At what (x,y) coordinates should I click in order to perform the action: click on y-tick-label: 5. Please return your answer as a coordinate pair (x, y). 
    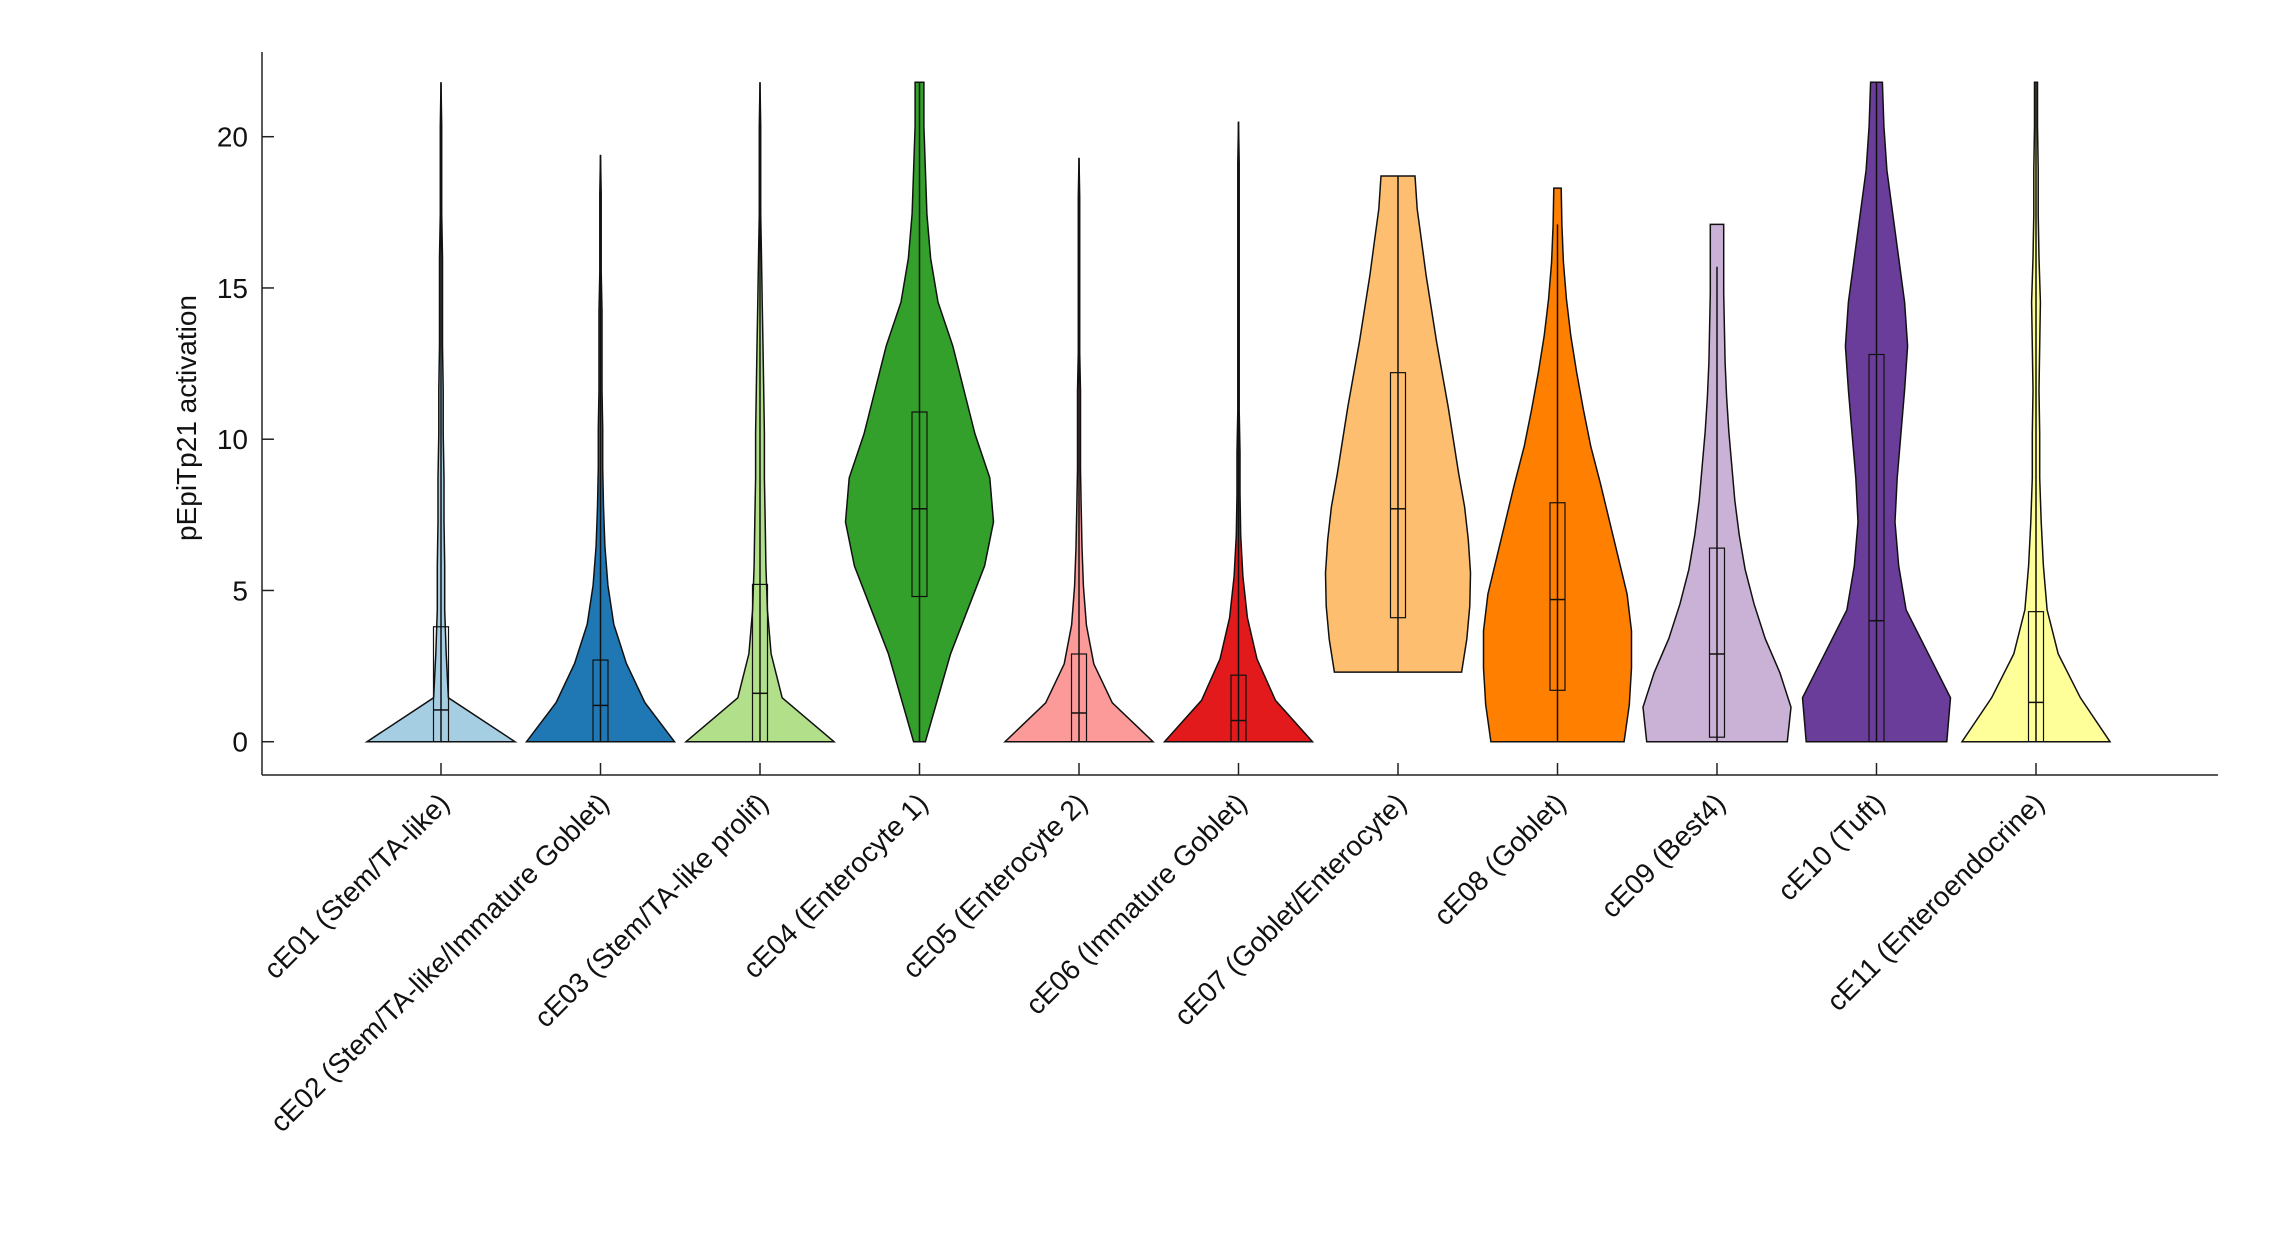
    Looking at the image, I should click on (240, 590).